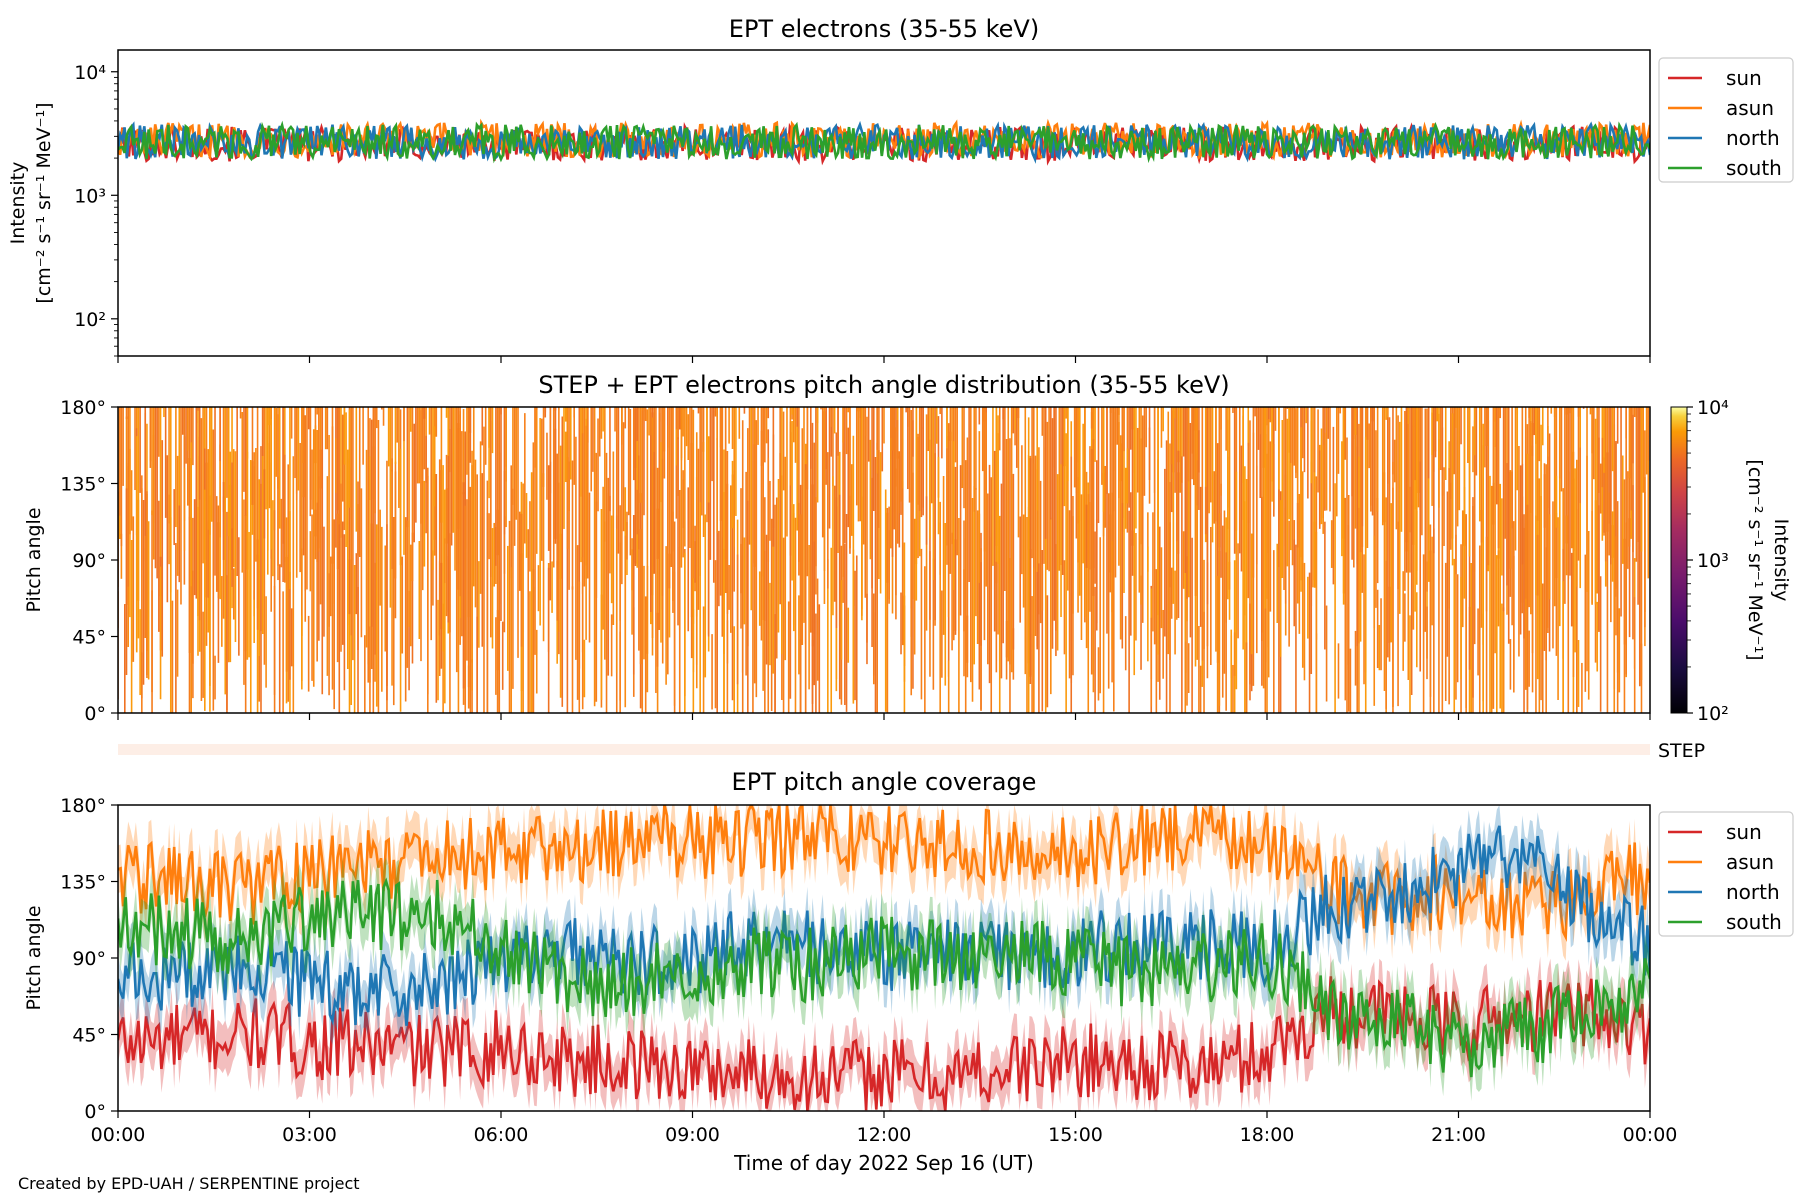  I want to click on colorbar-tick-label: 10², so click(1713, 714).